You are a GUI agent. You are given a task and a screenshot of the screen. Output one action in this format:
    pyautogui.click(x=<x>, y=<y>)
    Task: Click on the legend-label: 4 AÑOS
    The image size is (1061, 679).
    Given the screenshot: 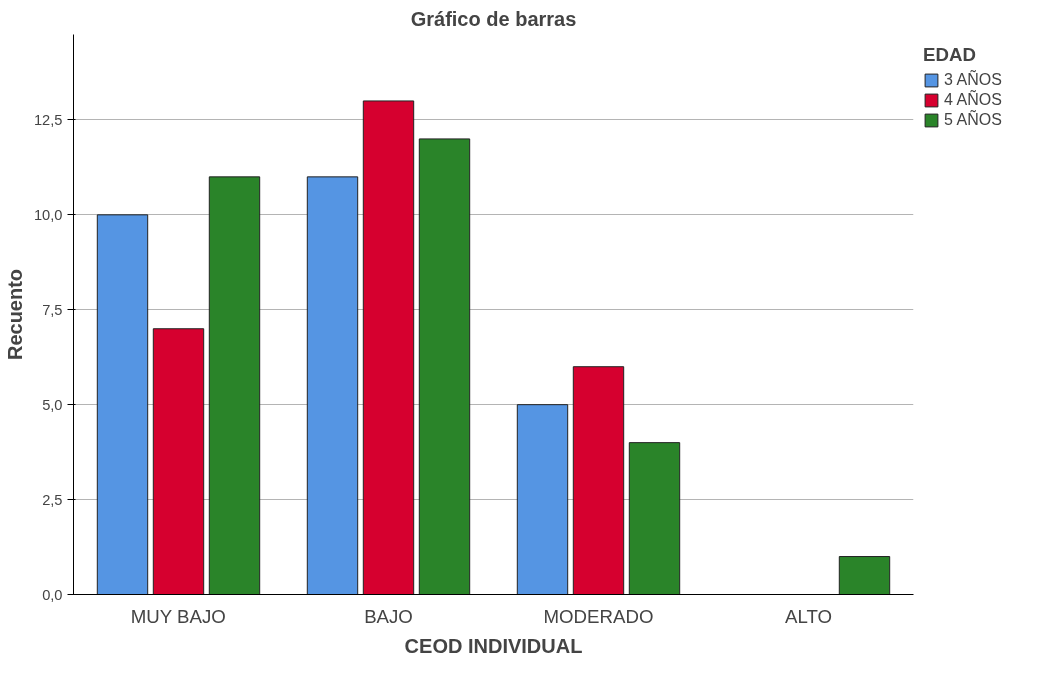 What is the action you would take?
    pyautogui.click(x=973, y=100)
    